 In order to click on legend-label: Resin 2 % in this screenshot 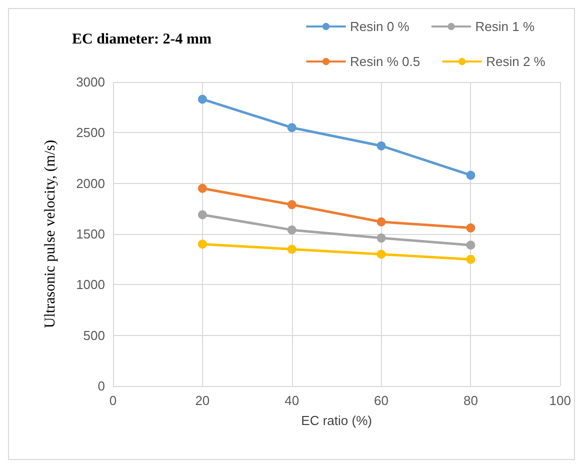, I will do `click(516, 61)`.